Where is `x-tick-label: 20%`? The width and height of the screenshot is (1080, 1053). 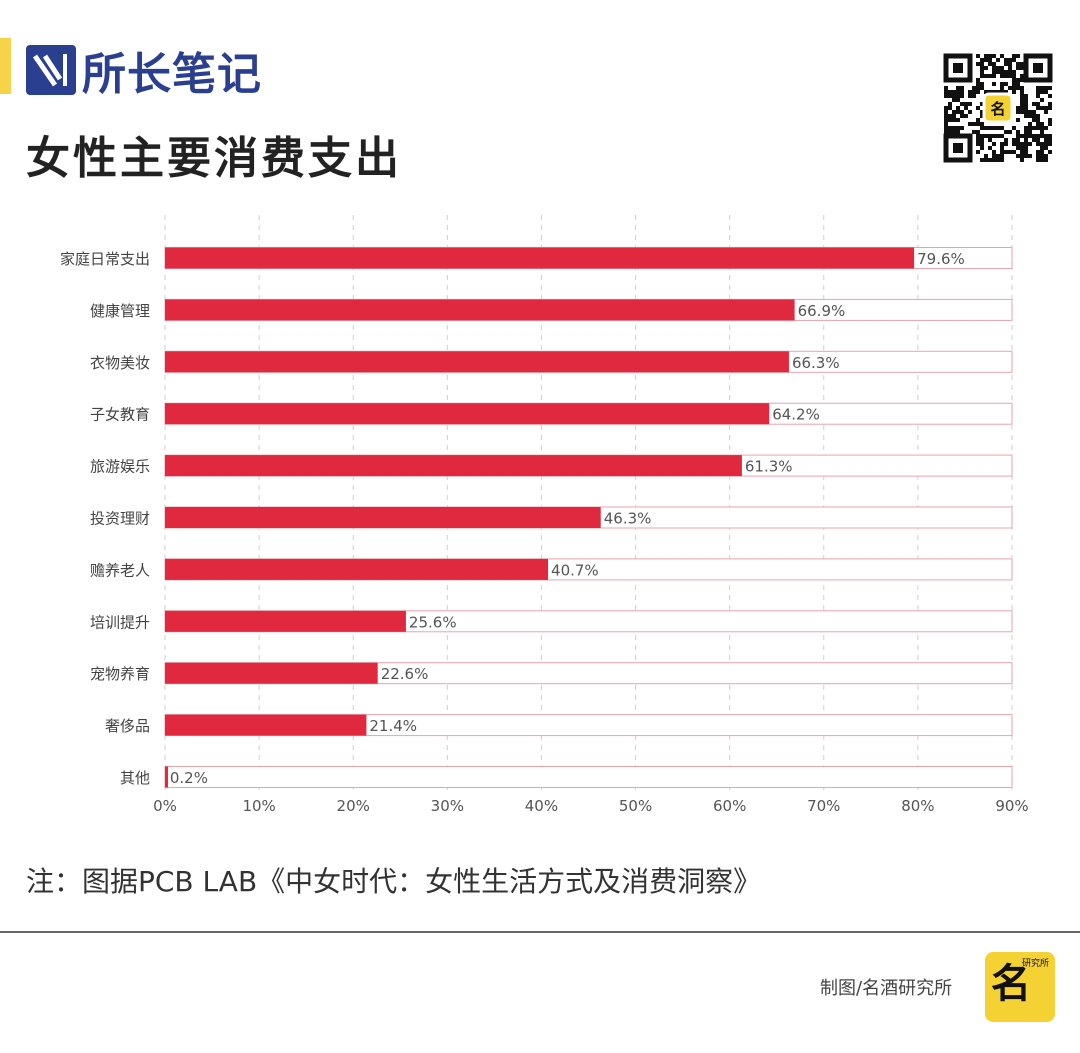
x-tick-label: 20% is located at coordinates (353, 806).